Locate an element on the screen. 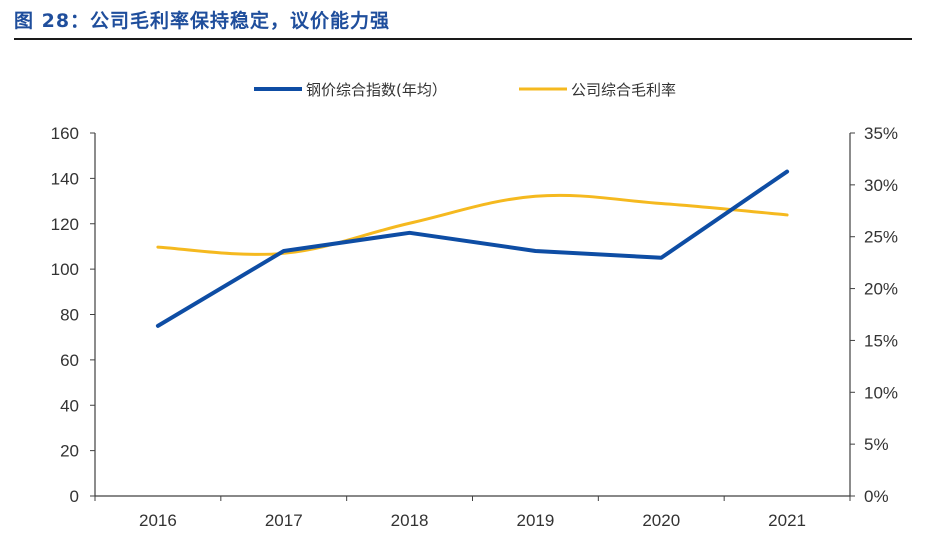  right-tick-label: 25% is located at coordinates (881, 237).